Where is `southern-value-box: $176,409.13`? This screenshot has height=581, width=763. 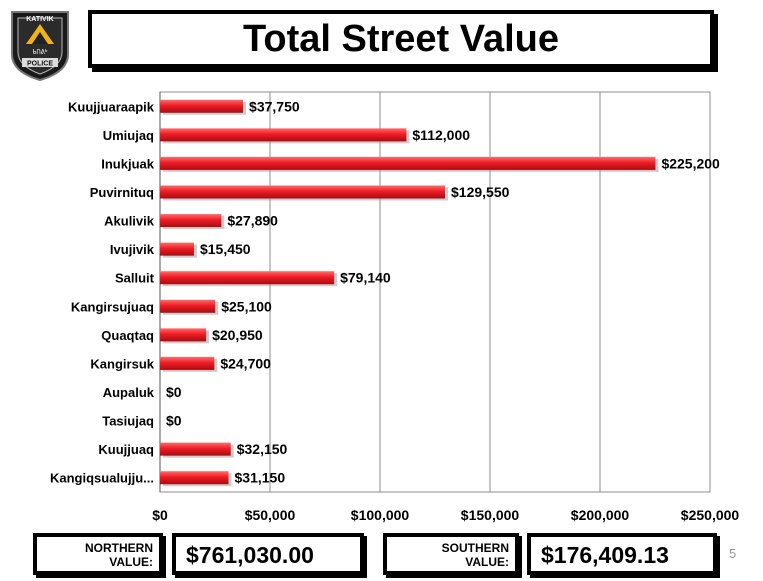 southern-value-box: $176,409.13 is located at coordinates (622, 554).